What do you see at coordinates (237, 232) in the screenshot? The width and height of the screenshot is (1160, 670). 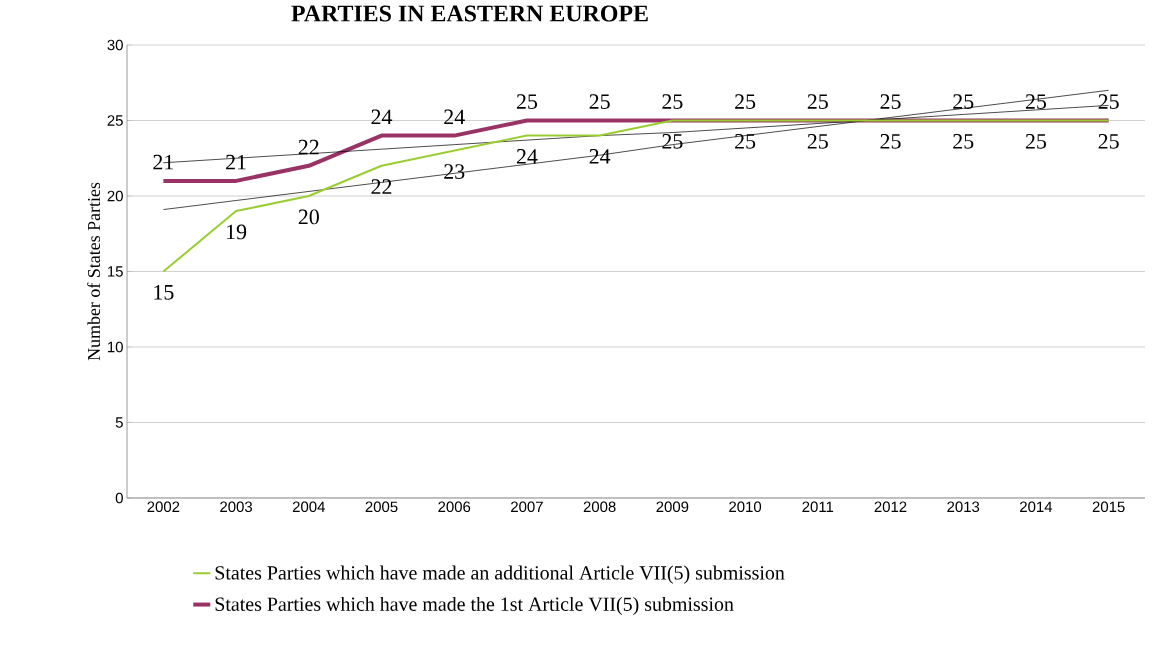 I see `data-label: 19` at bounding box center [237, 232].